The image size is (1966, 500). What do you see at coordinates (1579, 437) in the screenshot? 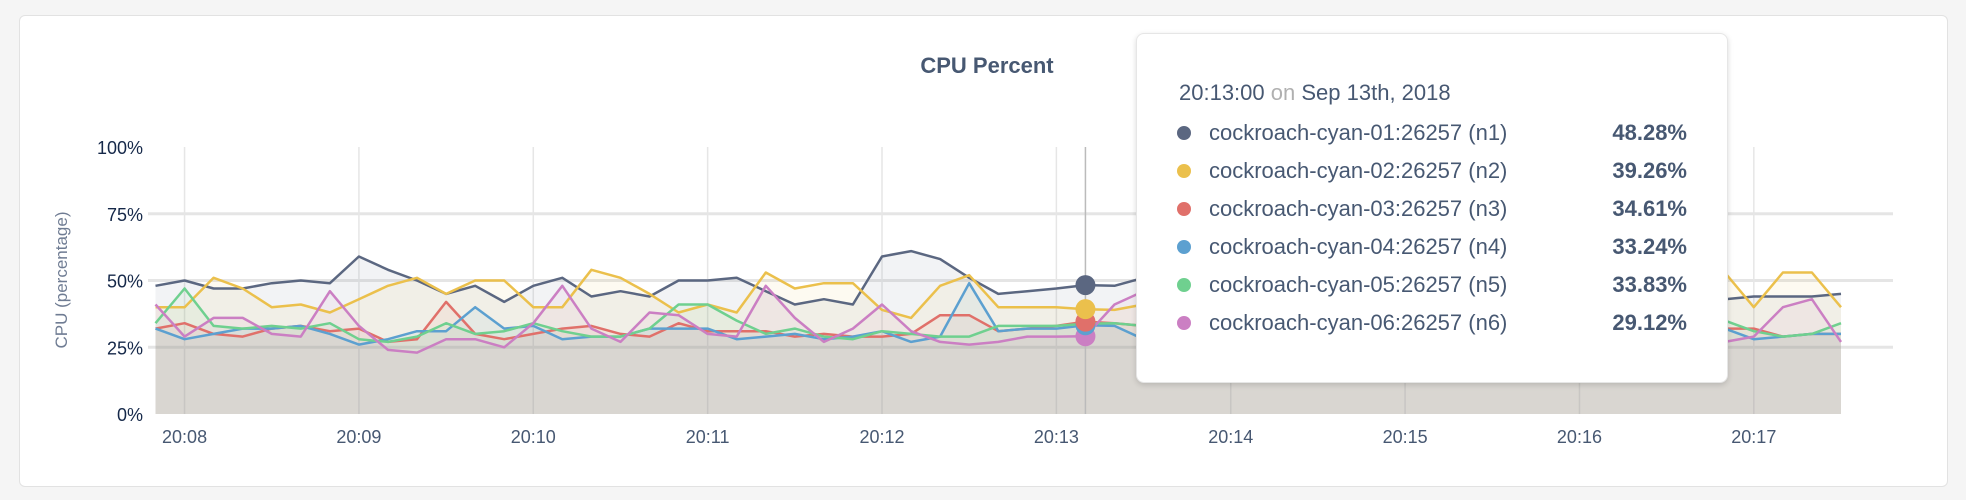
I see `x-tick-label: 20:16` at bounding box center [1579, 437].